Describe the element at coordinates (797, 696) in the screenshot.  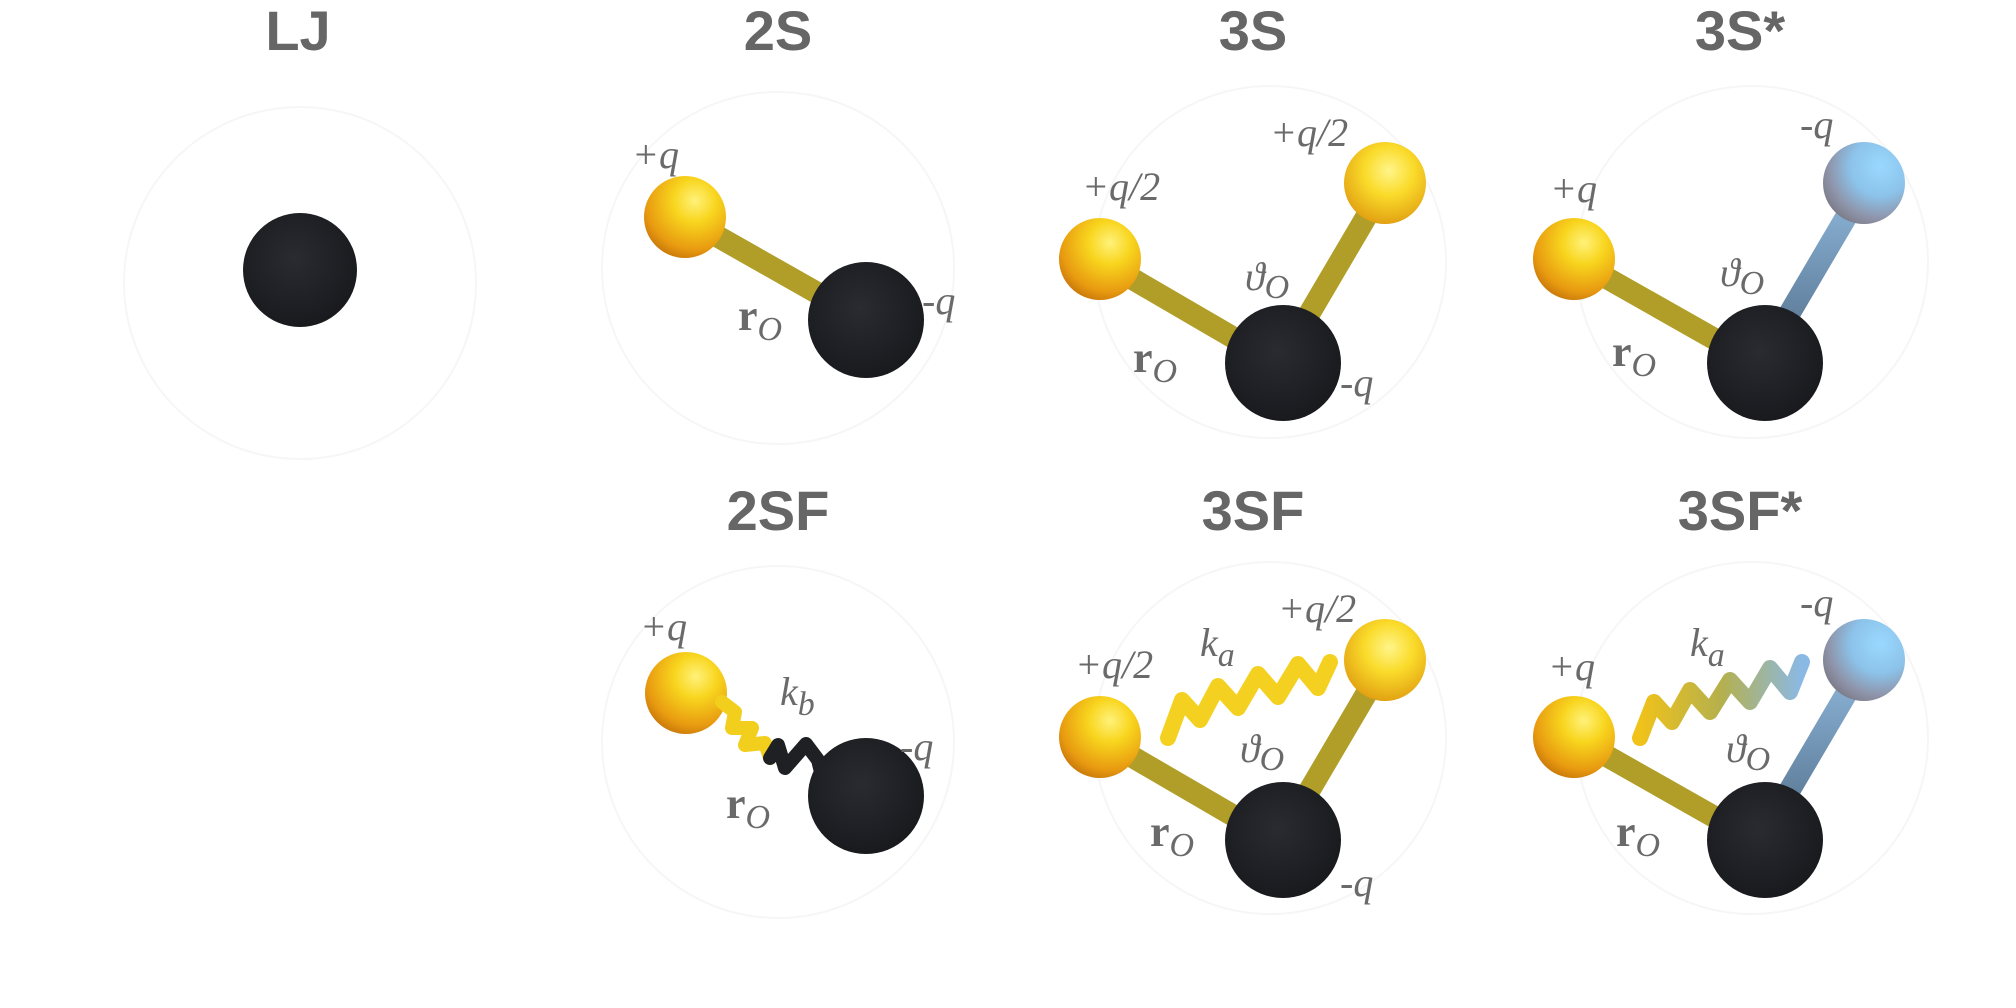
I see `spring-constant-label: kb` at that location.